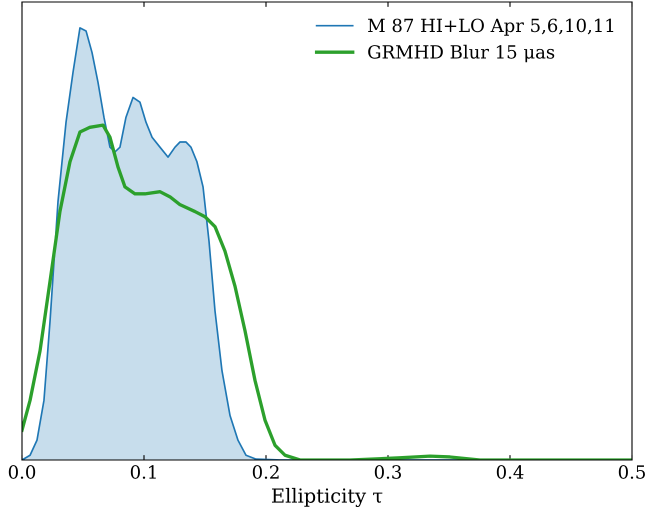 Image resolution: width=649 pixels, height=518 pixels. I want to click on legend-label: M 87 HI+LO Apr 5,6,10,11, so click(491, 27).